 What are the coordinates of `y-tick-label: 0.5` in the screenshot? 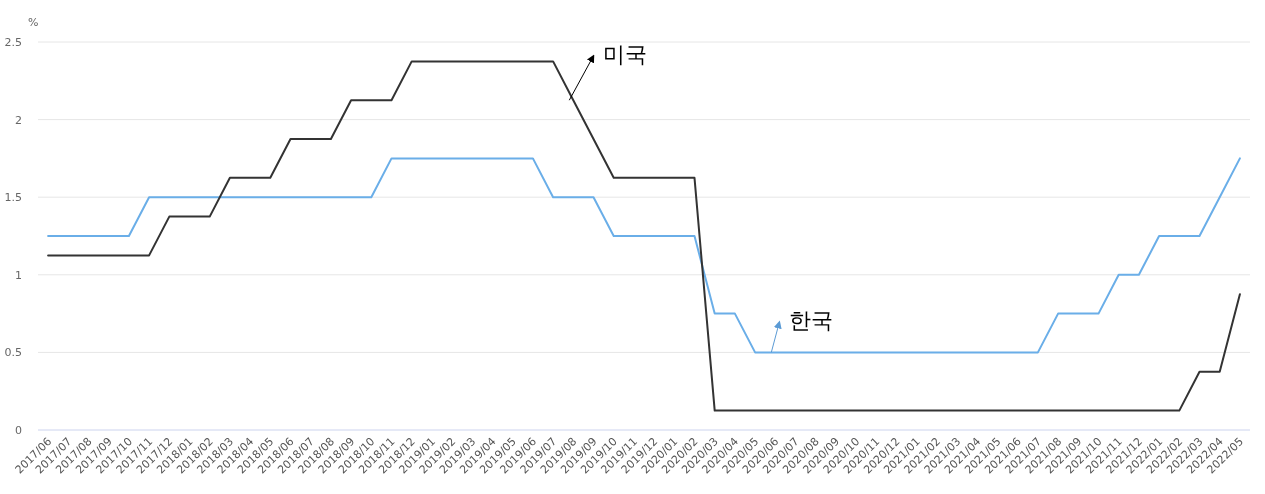 It's located at (13, 353).